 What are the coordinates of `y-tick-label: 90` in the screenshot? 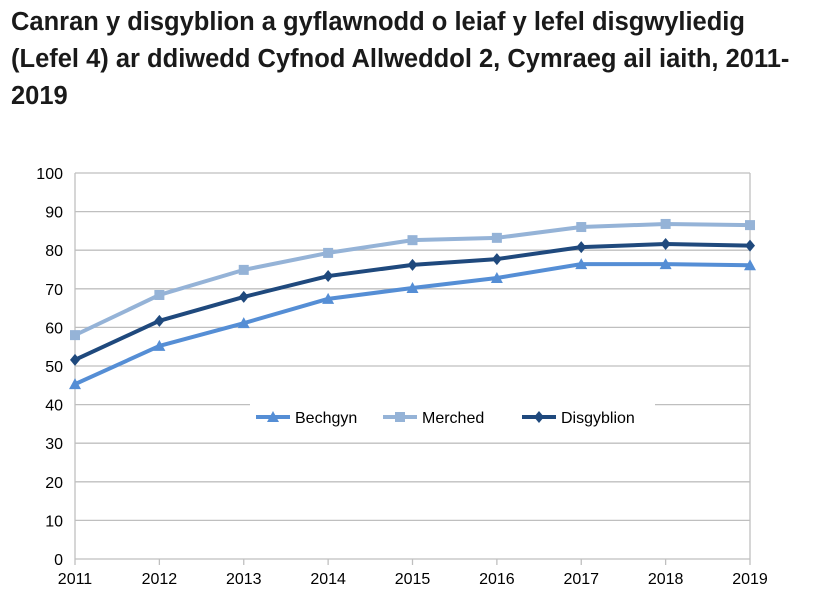 It's located at (54, 213).